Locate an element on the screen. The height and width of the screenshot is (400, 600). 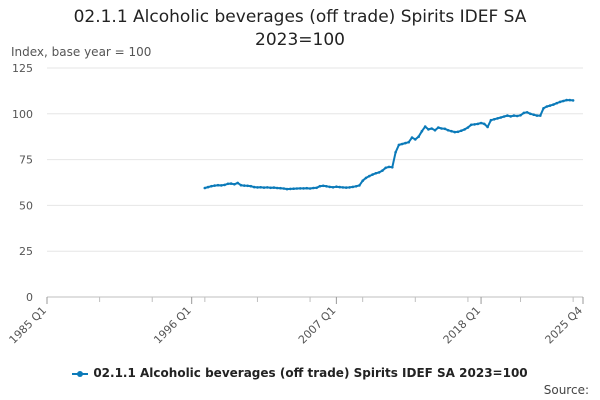
x-tick-label: 1996 Q1 is located at coordinates (172, 325).